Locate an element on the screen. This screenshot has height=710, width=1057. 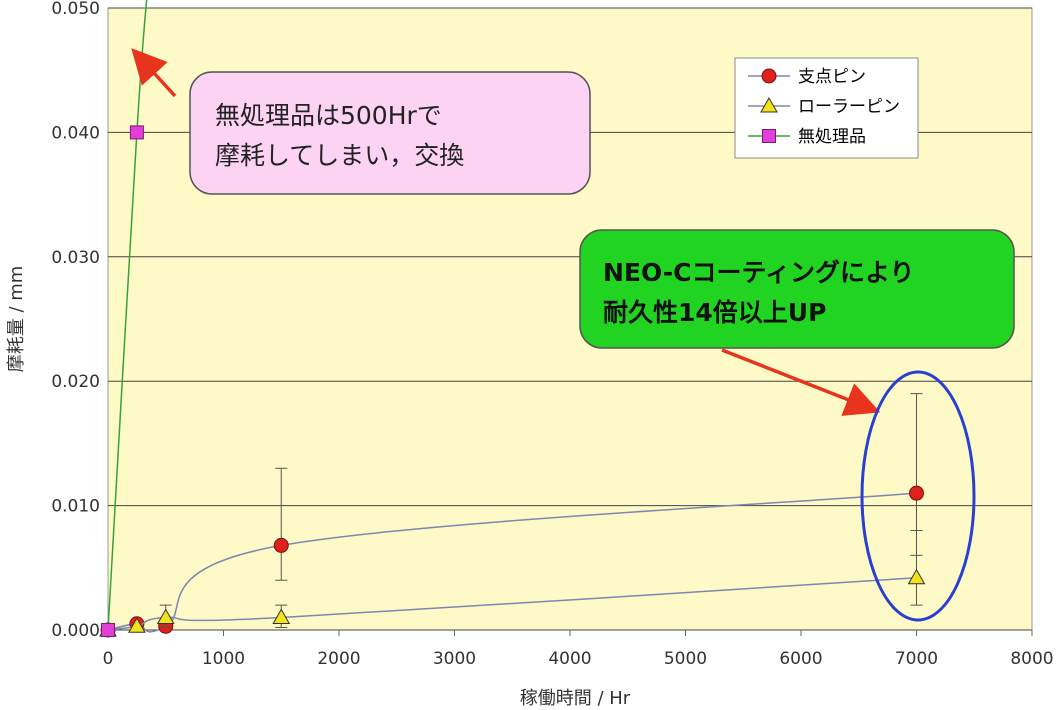
highlight-ellipse is located at coordinates (918, 496).